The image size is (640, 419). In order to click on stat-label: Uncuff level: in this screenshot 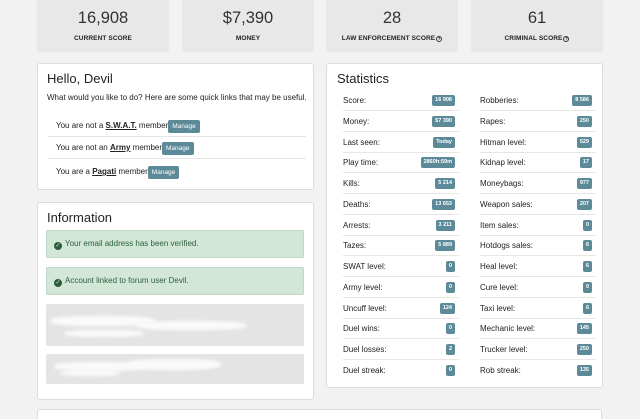, I will do `click(365, 308)`.